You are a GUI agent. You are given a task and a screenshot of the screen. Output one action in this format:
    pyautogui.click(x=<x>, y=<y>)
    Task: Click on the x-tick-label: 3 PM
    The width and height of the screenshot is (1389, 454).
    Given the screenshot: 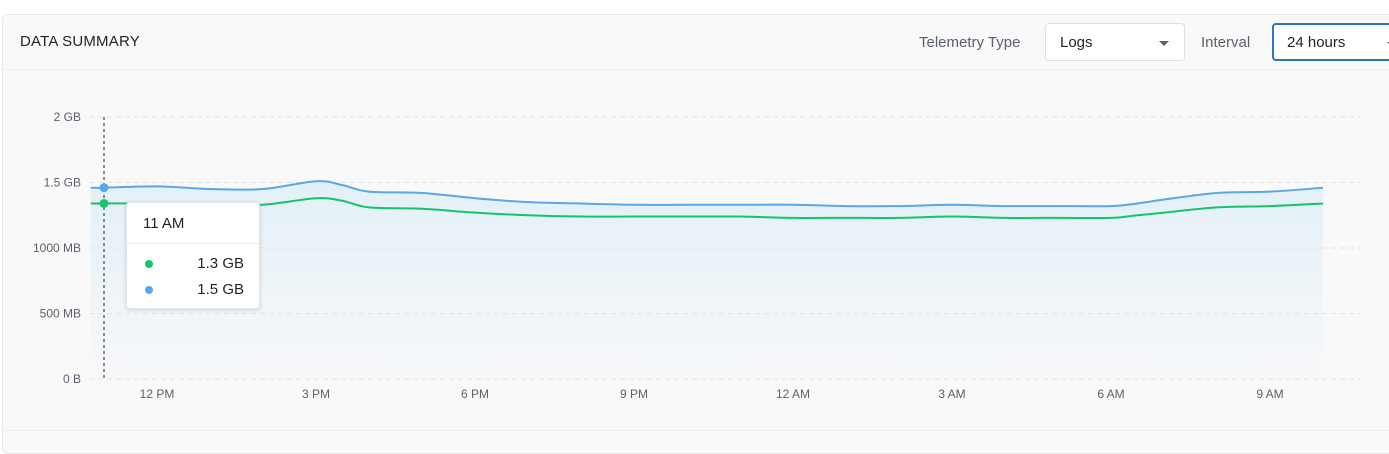 What is the action you would take?
    pyautogui.click(x=316, y=394)
    